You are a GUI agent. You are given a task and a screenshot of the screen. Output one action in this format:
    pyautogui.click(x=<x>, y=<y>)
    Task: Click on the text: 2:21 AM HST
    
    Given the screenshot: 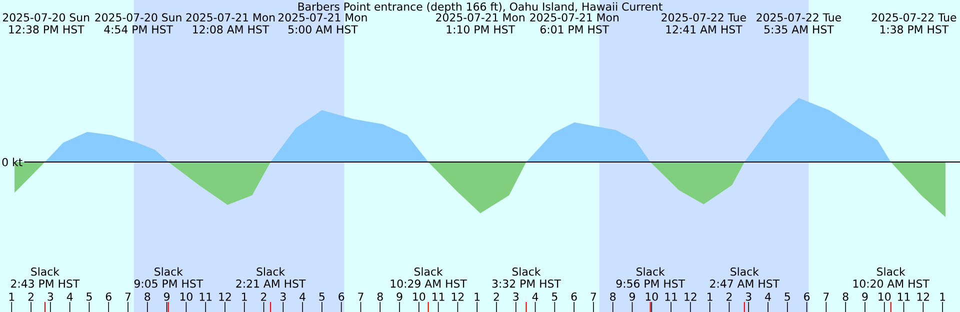 What is the action you would take?
    pyautogui.click(x=271, y=283)
    